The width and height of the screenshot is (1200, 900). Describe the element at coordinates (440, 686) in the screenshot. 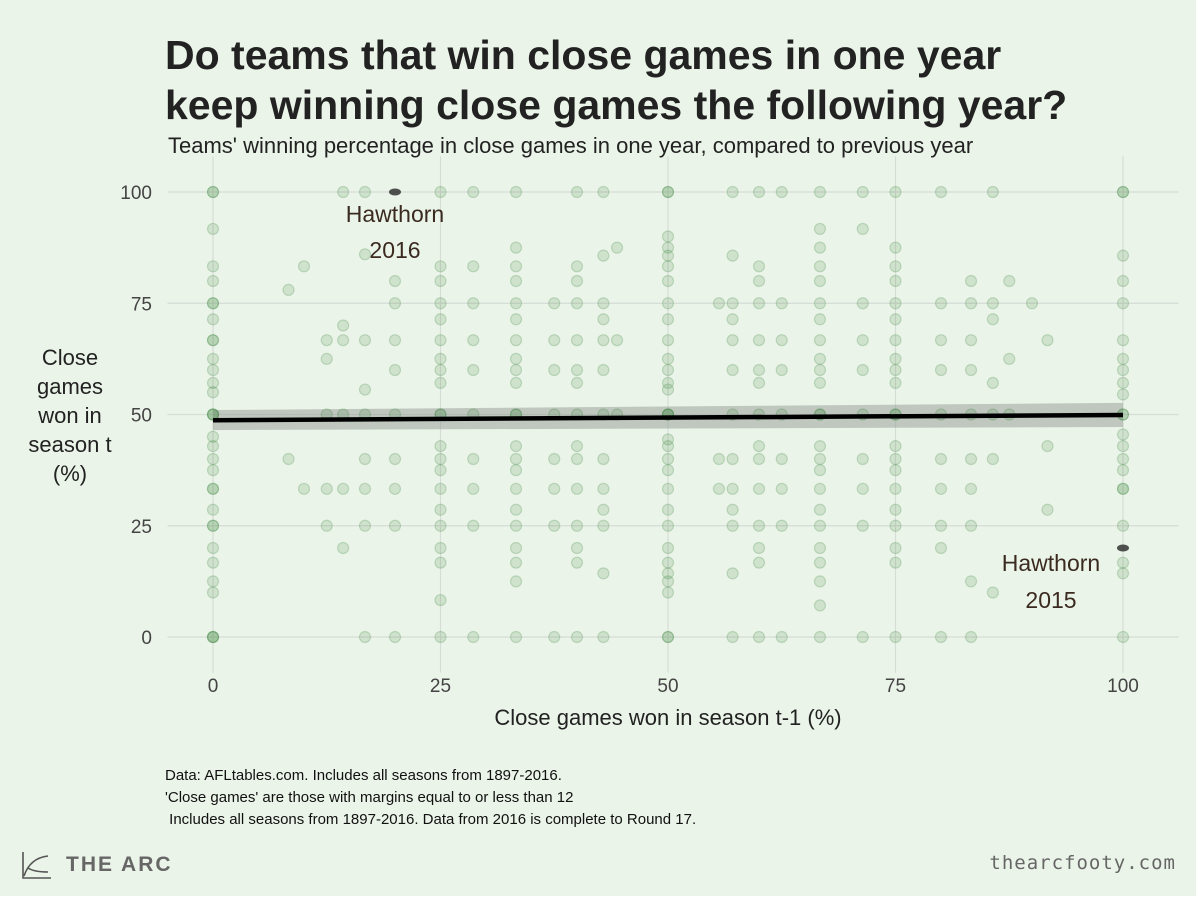

I see `x-tick-label: 25` at that location.